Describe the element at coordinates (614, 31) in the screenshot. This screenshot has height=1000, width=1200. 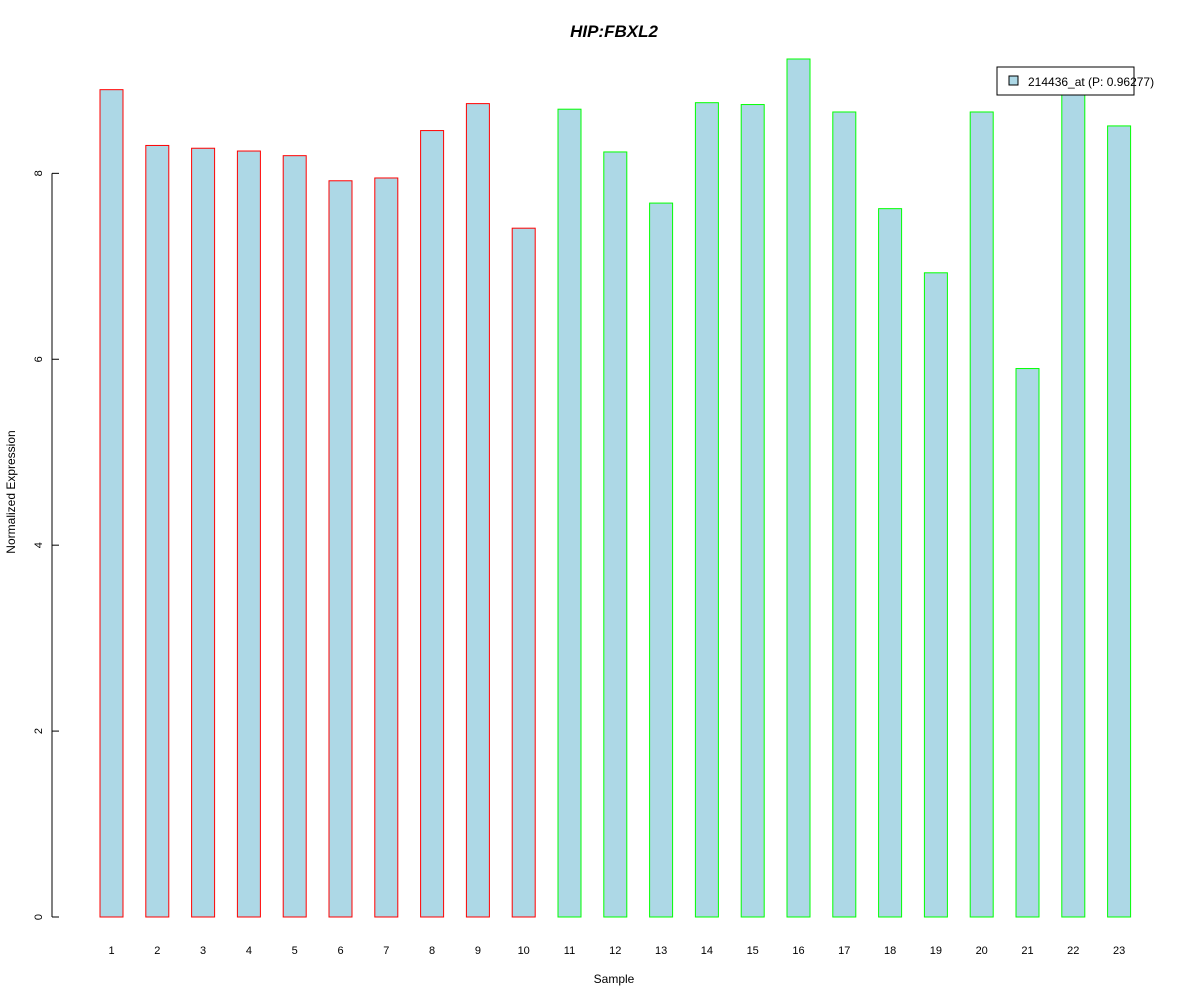
I see `chart-title: HIP:FBXL2` at that location.